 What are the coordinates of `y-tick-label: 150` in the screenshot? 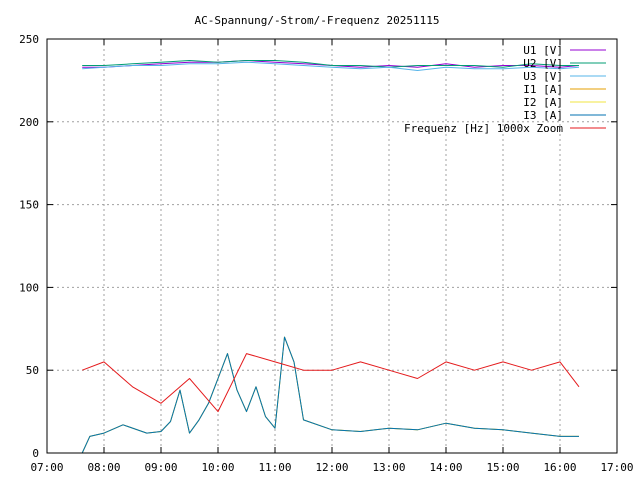 It's located at (29, 205).